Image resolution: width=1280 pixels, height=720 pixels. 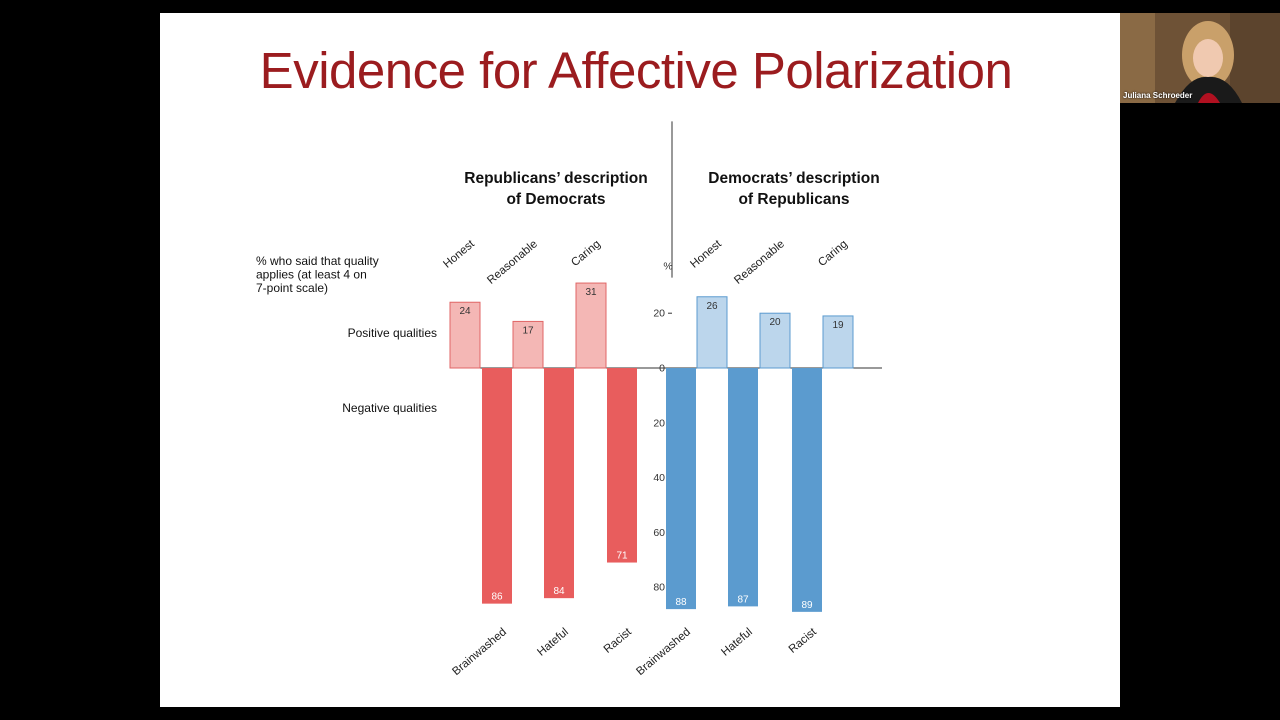 What do you see at coordinates (793, 199) in the screenshot?
I see `panel-title-2: of Republicans` at bounding box center [793, 199].